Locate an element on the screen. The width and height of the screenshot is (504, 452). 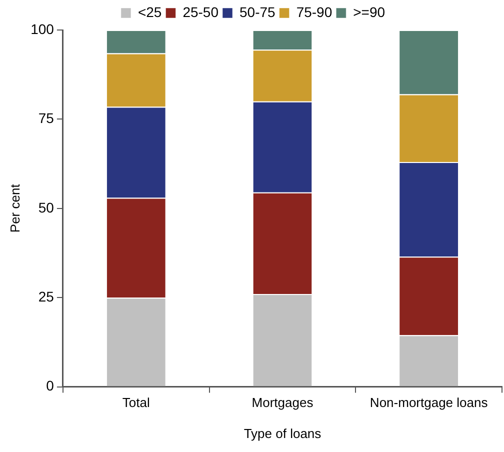
x-tick-label: Mortgages is located at coordinates (283, 402).